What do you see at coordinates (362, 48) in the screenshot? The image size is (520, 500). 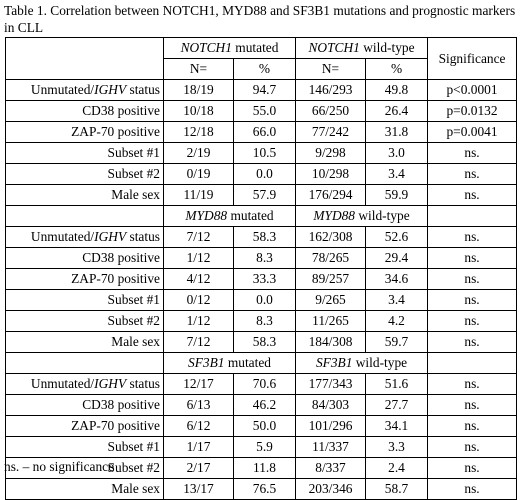 I see `wildtype-group-header: NOTCH1 wild-type` at bounding box center [362, 48].